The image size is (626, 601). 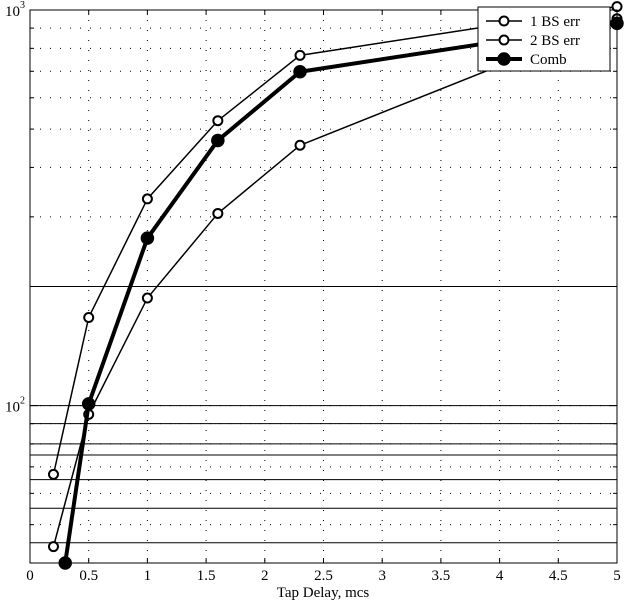 I want to click on legend-label: Comb, so click(x=548, y=60).